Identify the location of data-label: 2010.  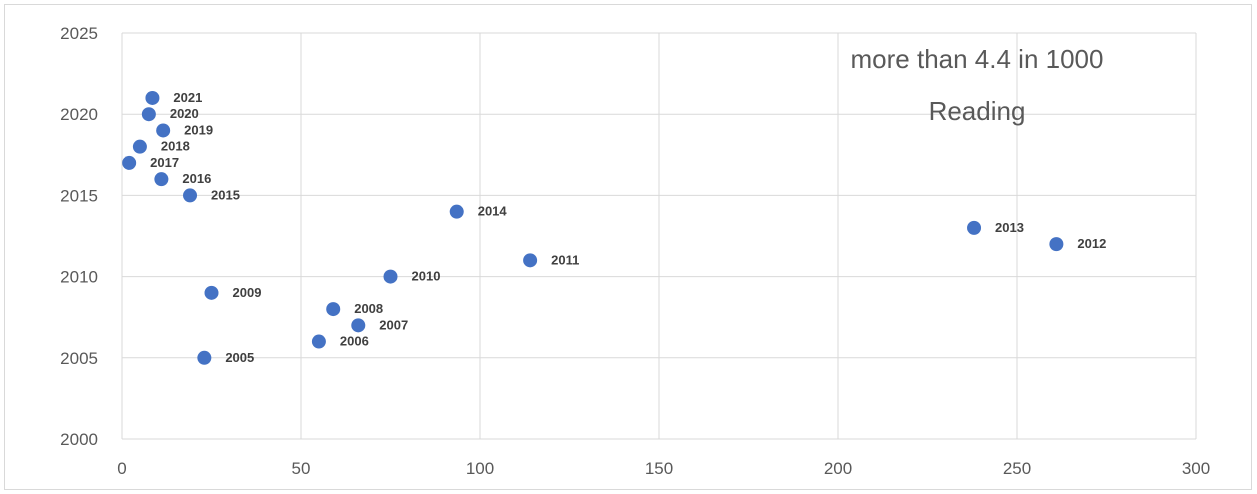
(426, 276).